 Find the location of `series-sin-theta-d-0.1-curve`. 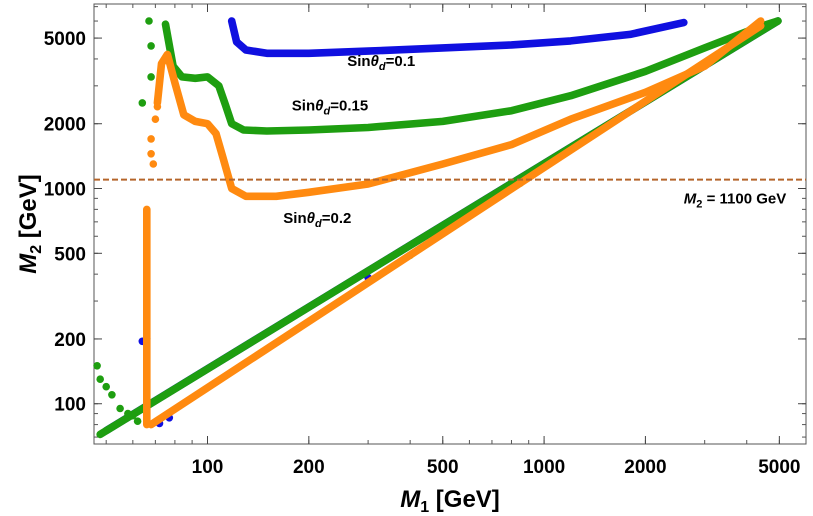

series-sin-theta-d-0.1-curve is located at coordinates (457, 37).